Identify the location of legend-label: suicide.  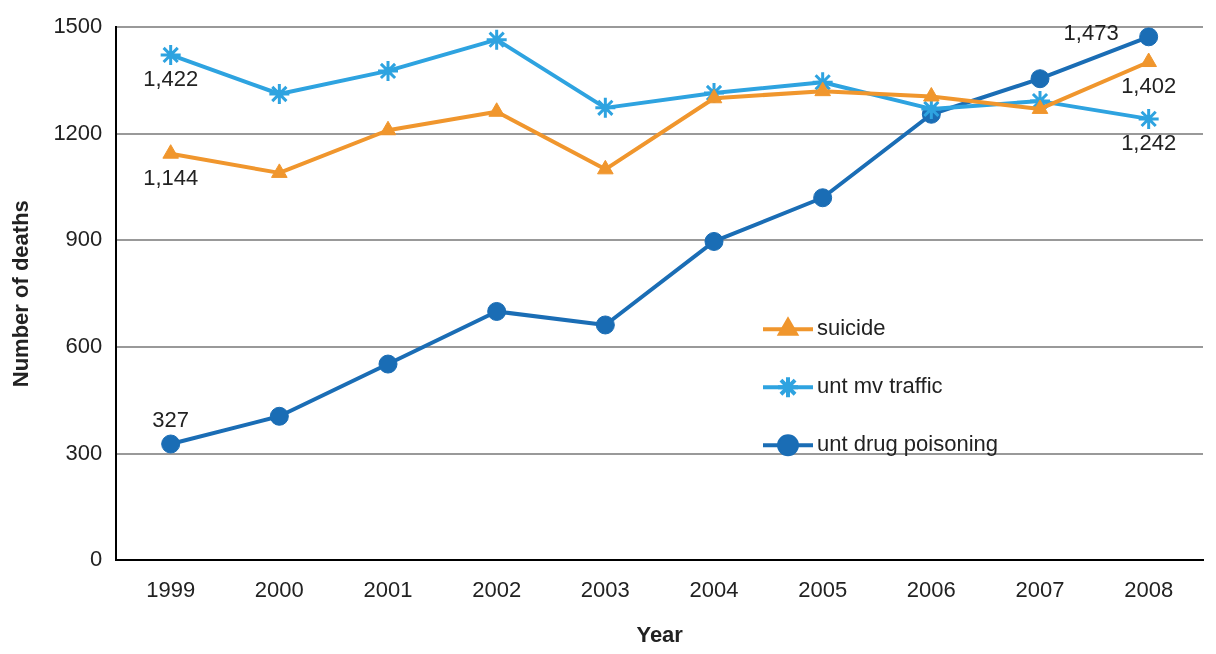
(851, 328).